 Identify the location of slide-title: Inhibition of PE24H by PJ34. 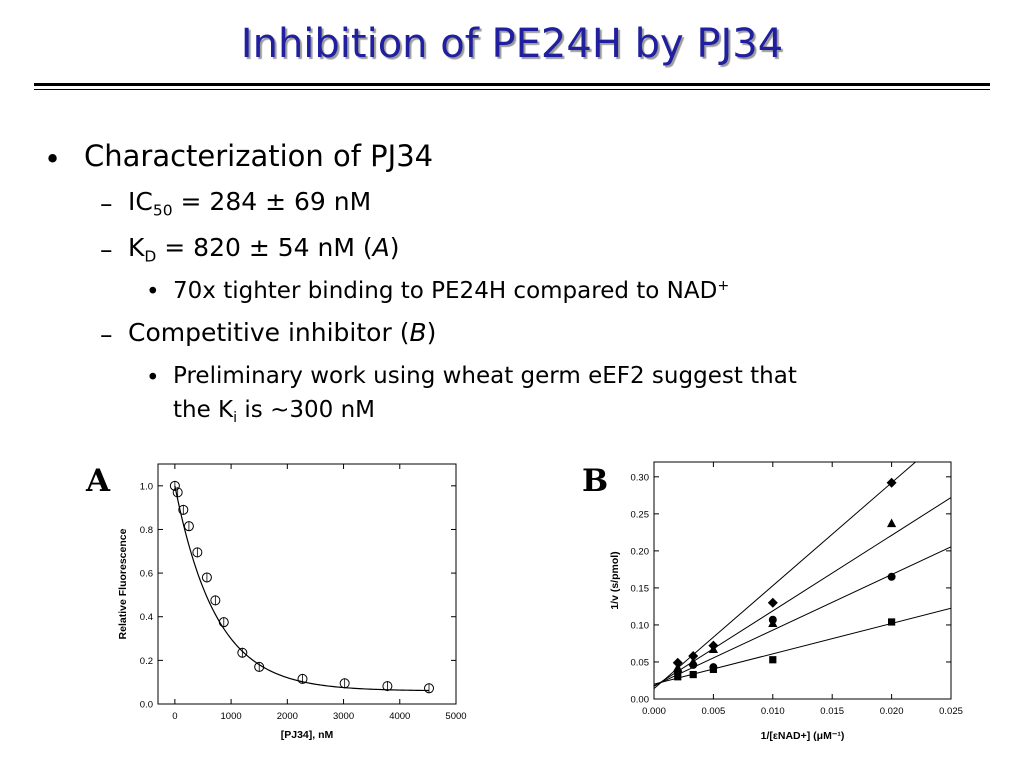
(512, 44).